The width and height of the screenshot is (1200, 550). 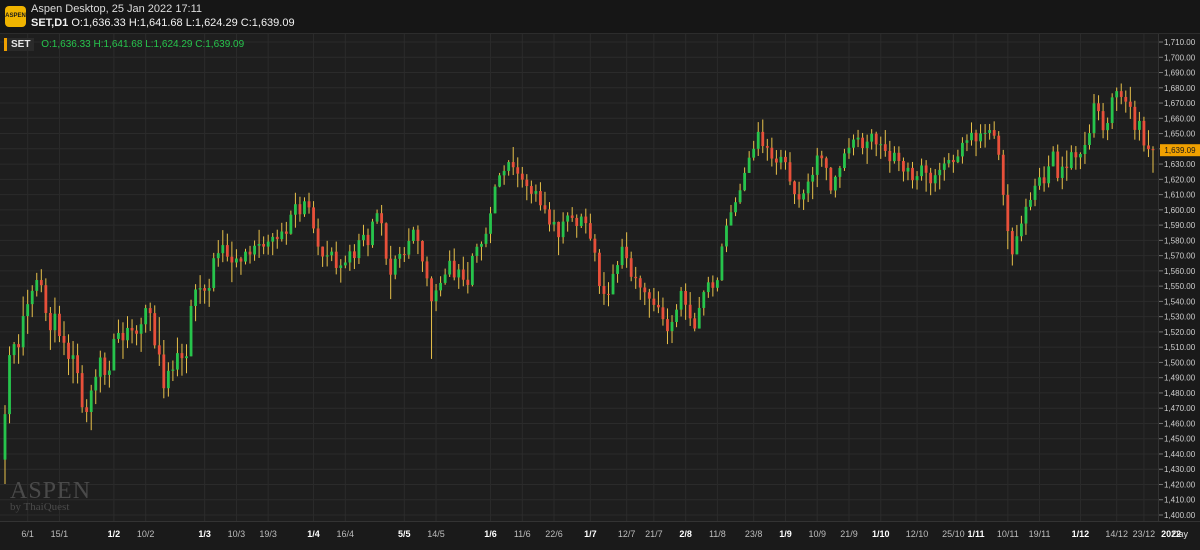 I want to click on y-tick-label: 1,470.00, so click(x=1180, y=408).